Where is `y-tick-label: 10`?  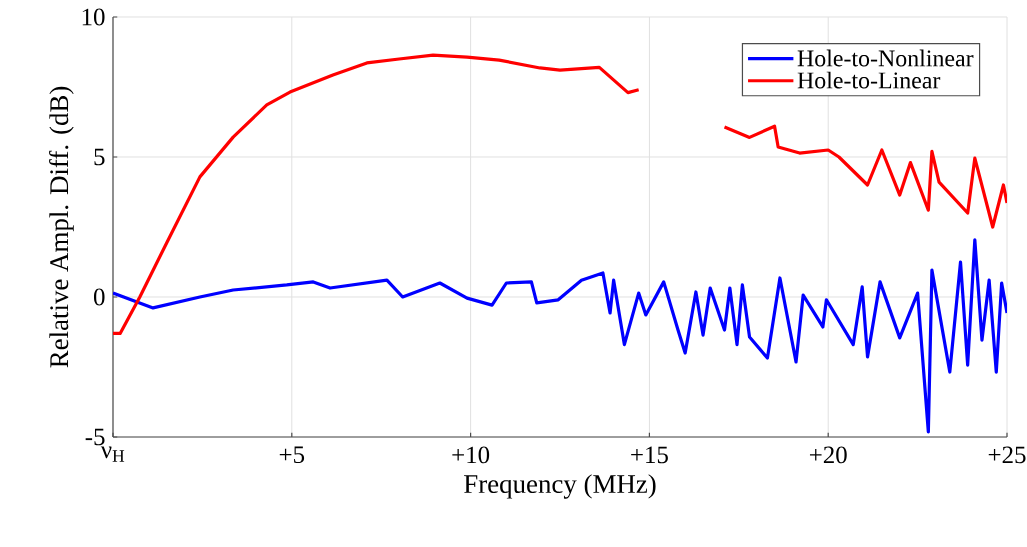
y-tick-label: 10 is located at coordinates (93, 17).